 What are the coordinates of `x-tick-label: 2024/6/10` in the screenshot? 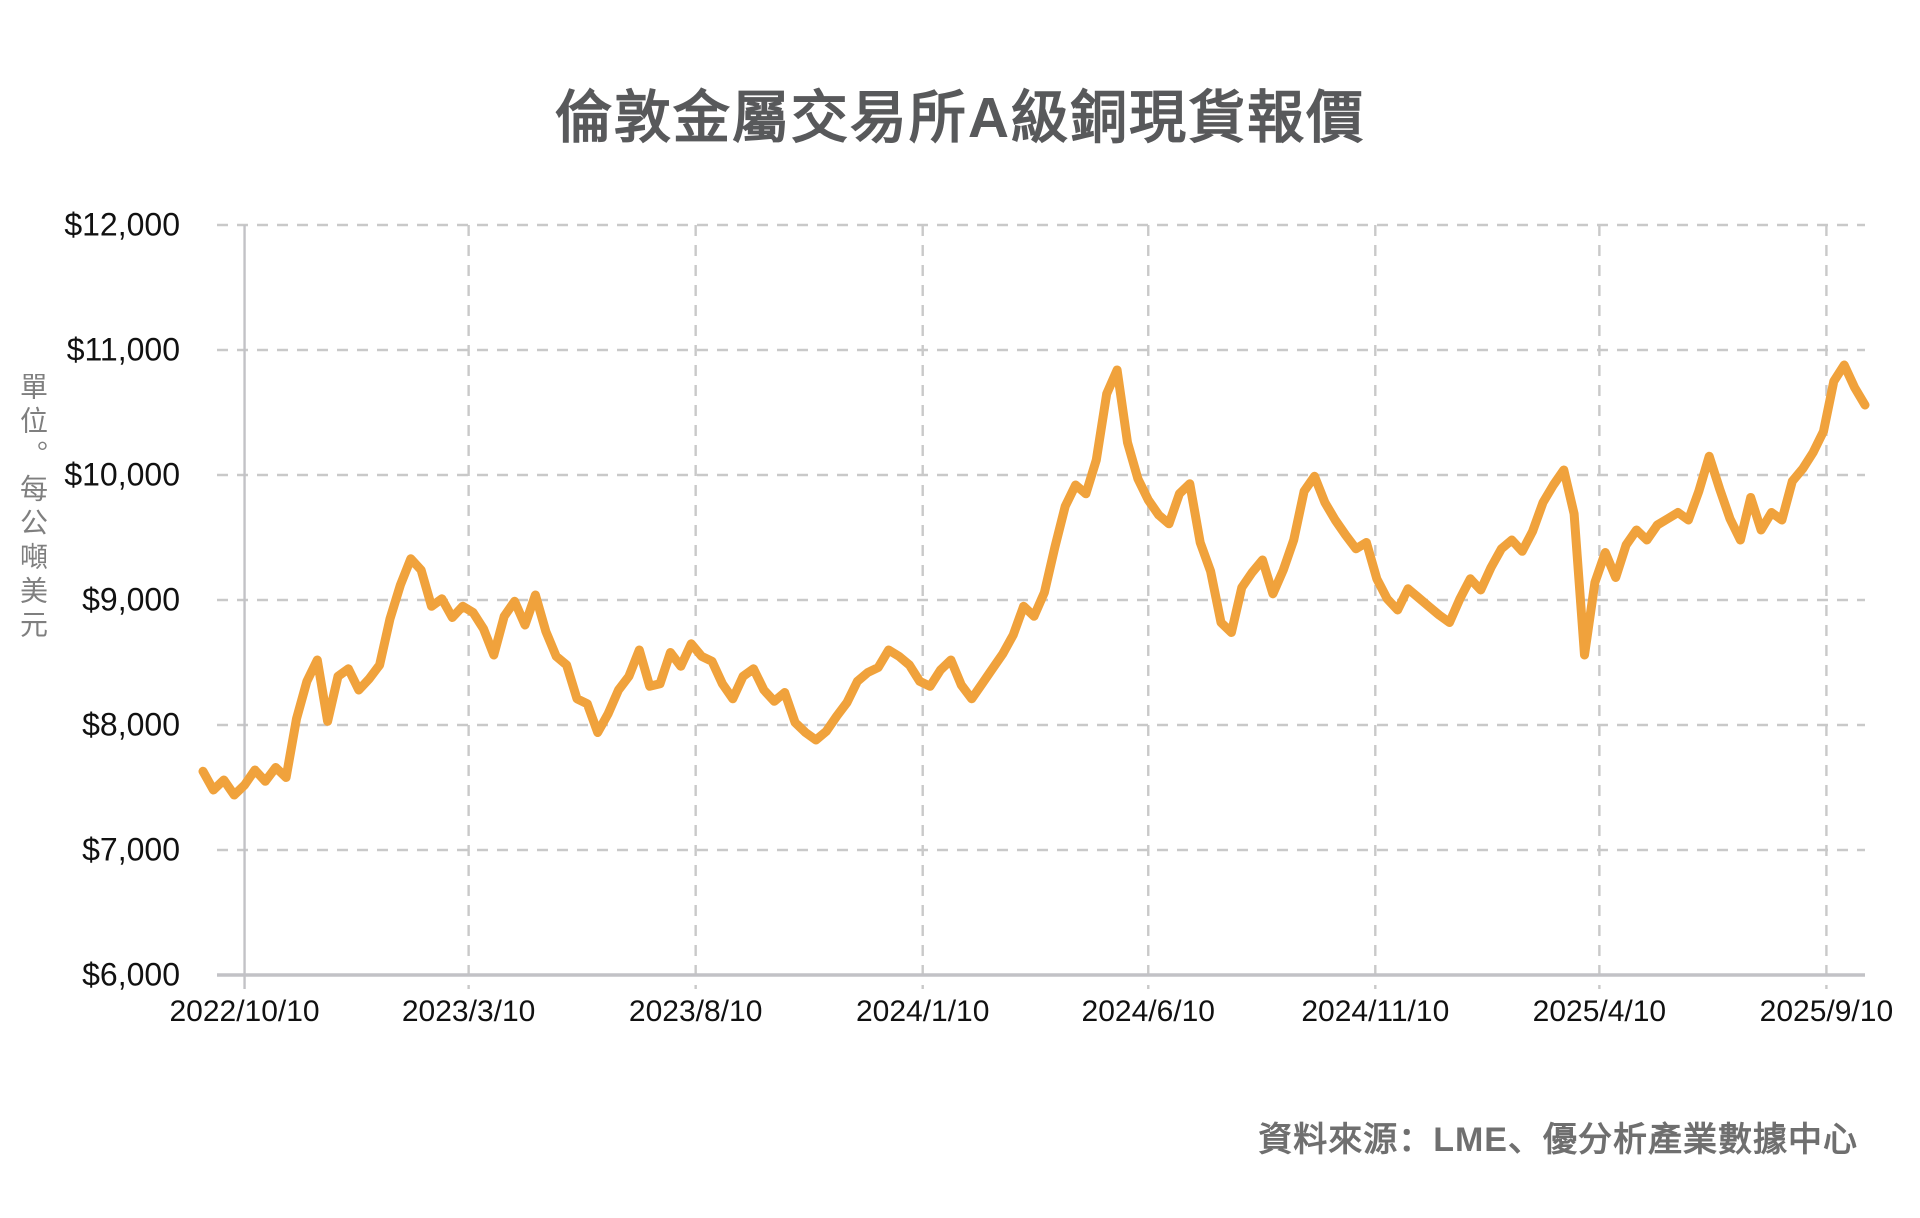 It's located at (1148, 1011).